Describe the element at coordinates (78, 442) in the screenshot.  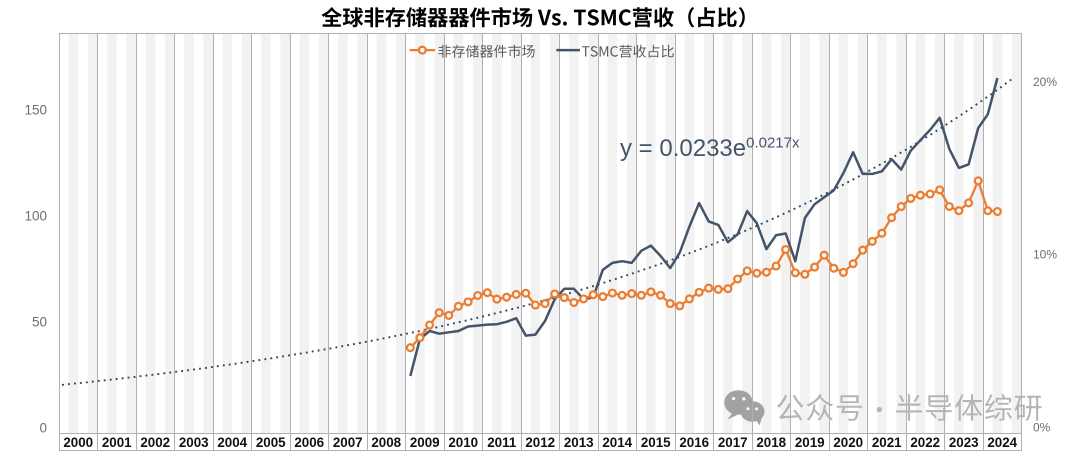
I see `svg-text: 2000` at that location.